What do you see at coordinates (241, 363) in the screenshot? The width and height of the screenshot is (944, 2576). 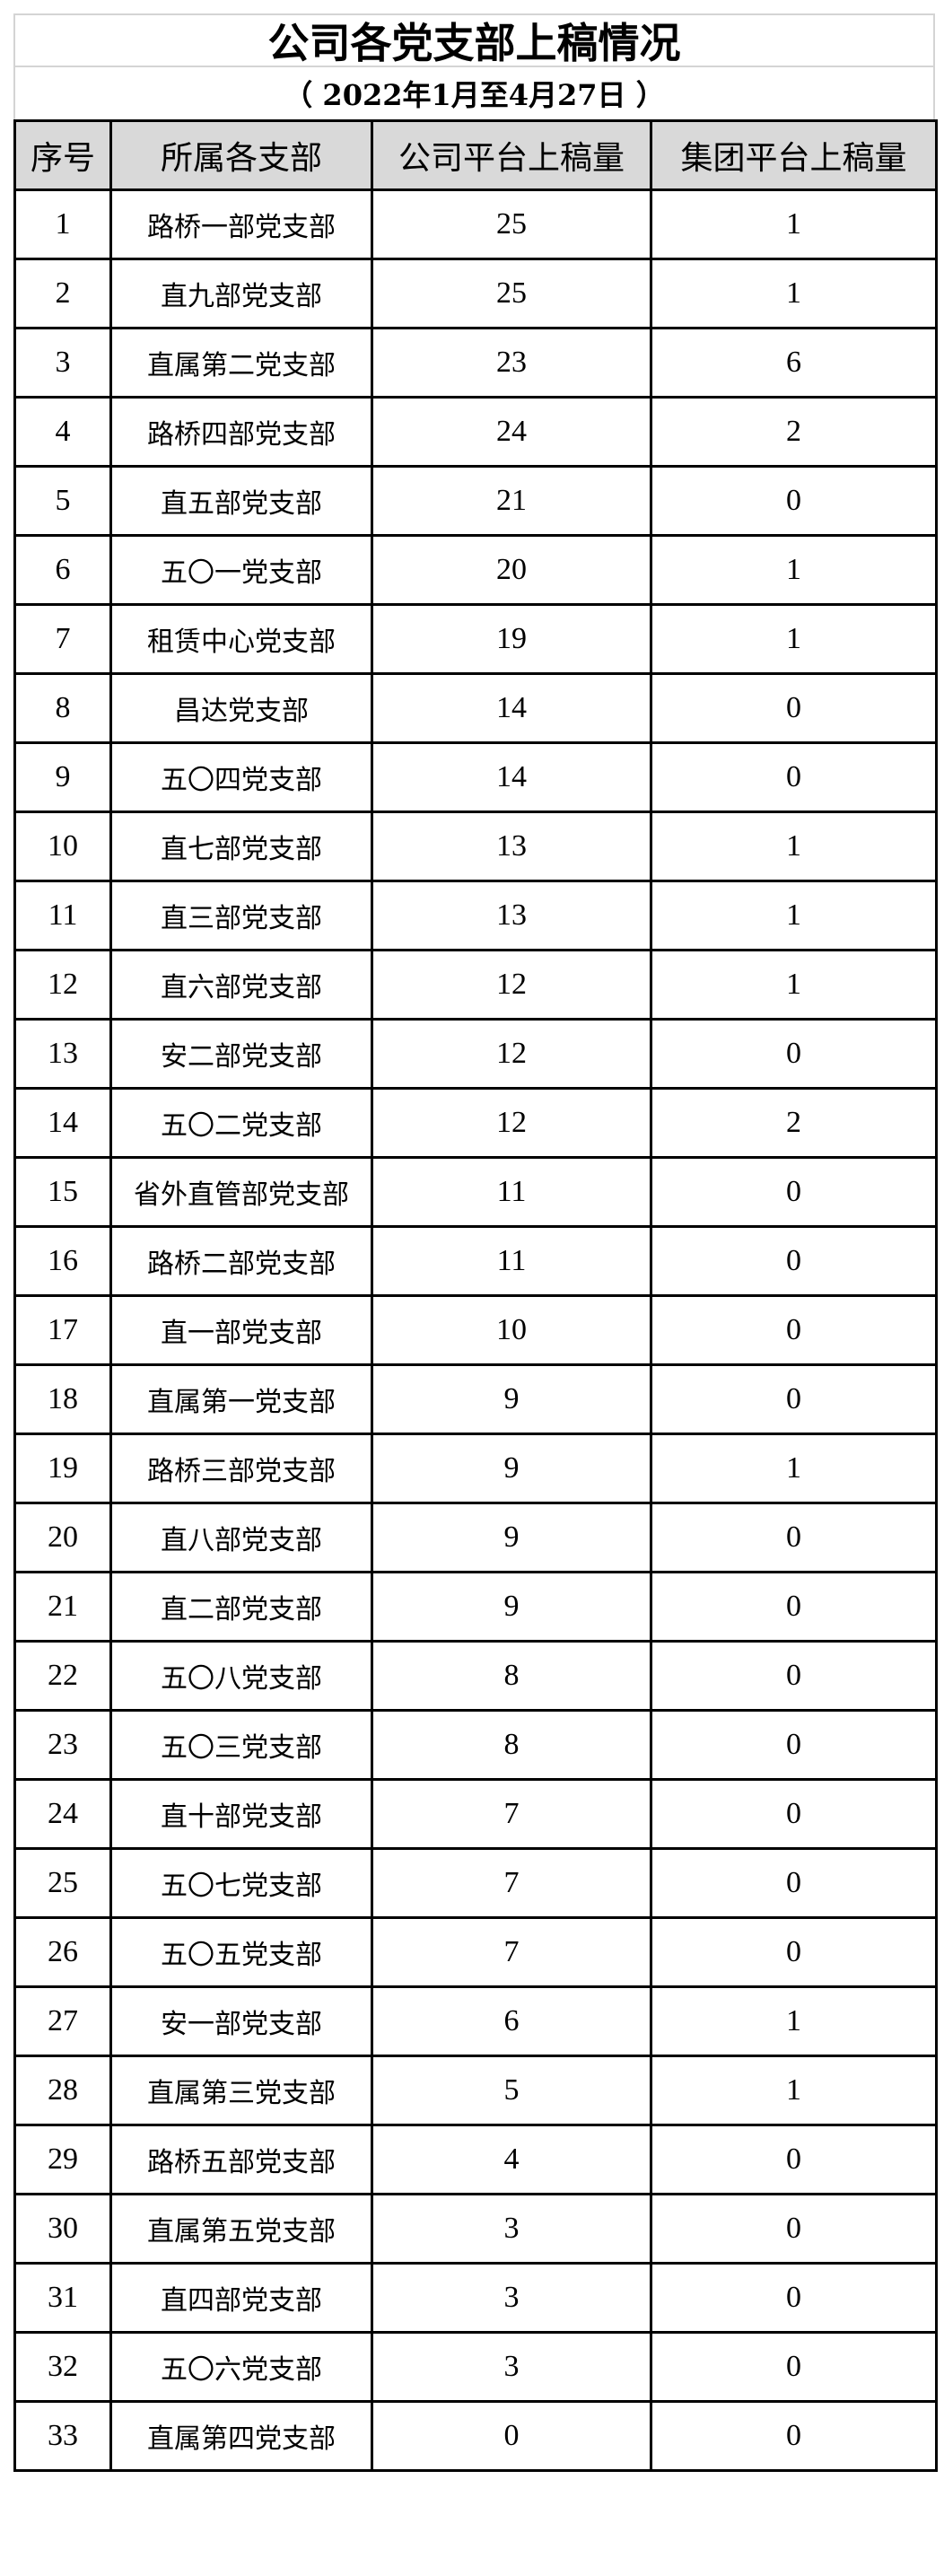 I see `branch-name: 直属第二党支部` at bounding box center [241, 363].